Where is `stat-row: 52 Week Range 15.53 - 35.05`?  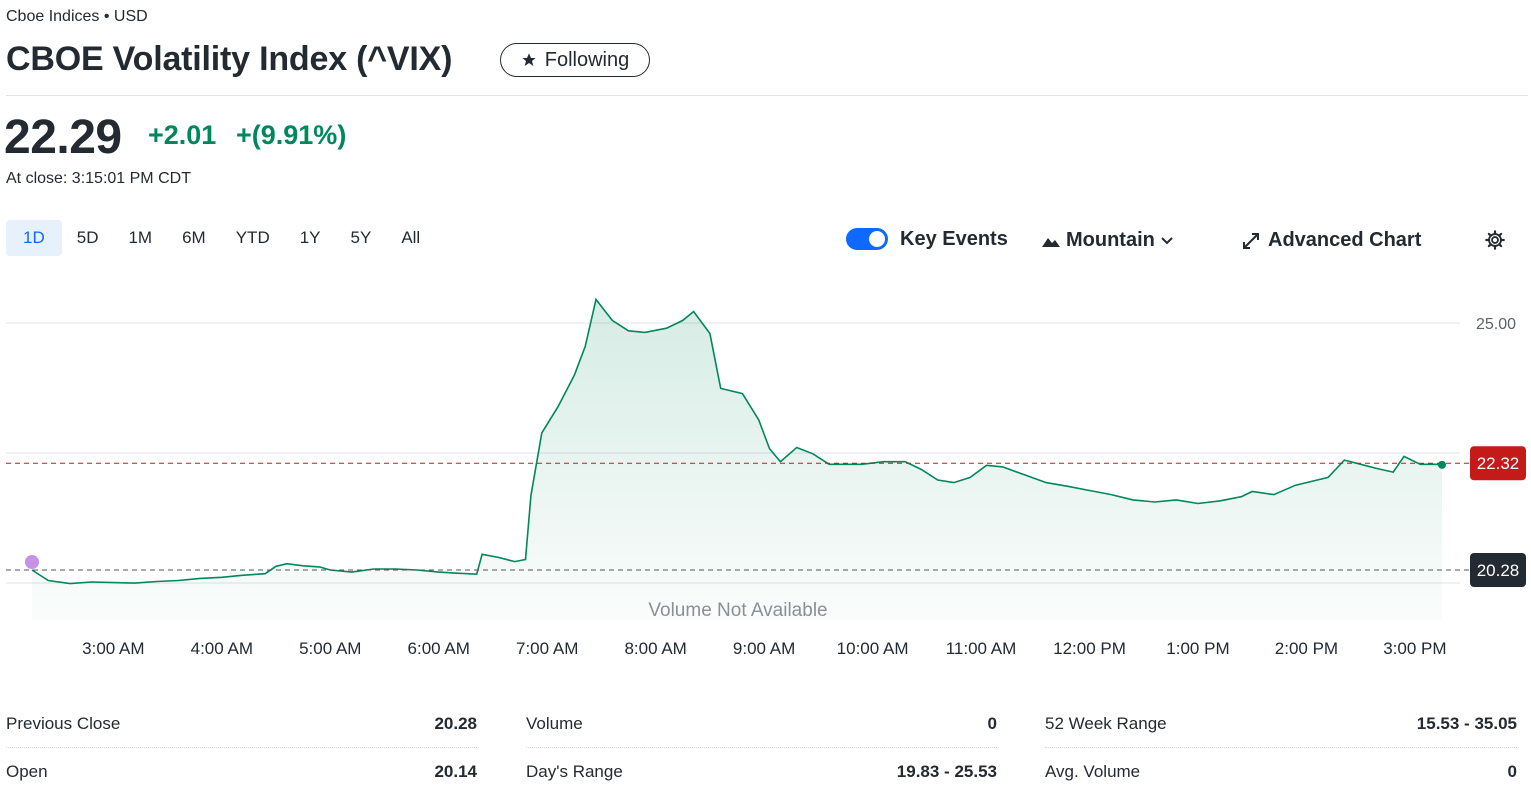
stat-row: 52 Week Range 15.53 - 35.05 is located at coordinates (1281, 724).